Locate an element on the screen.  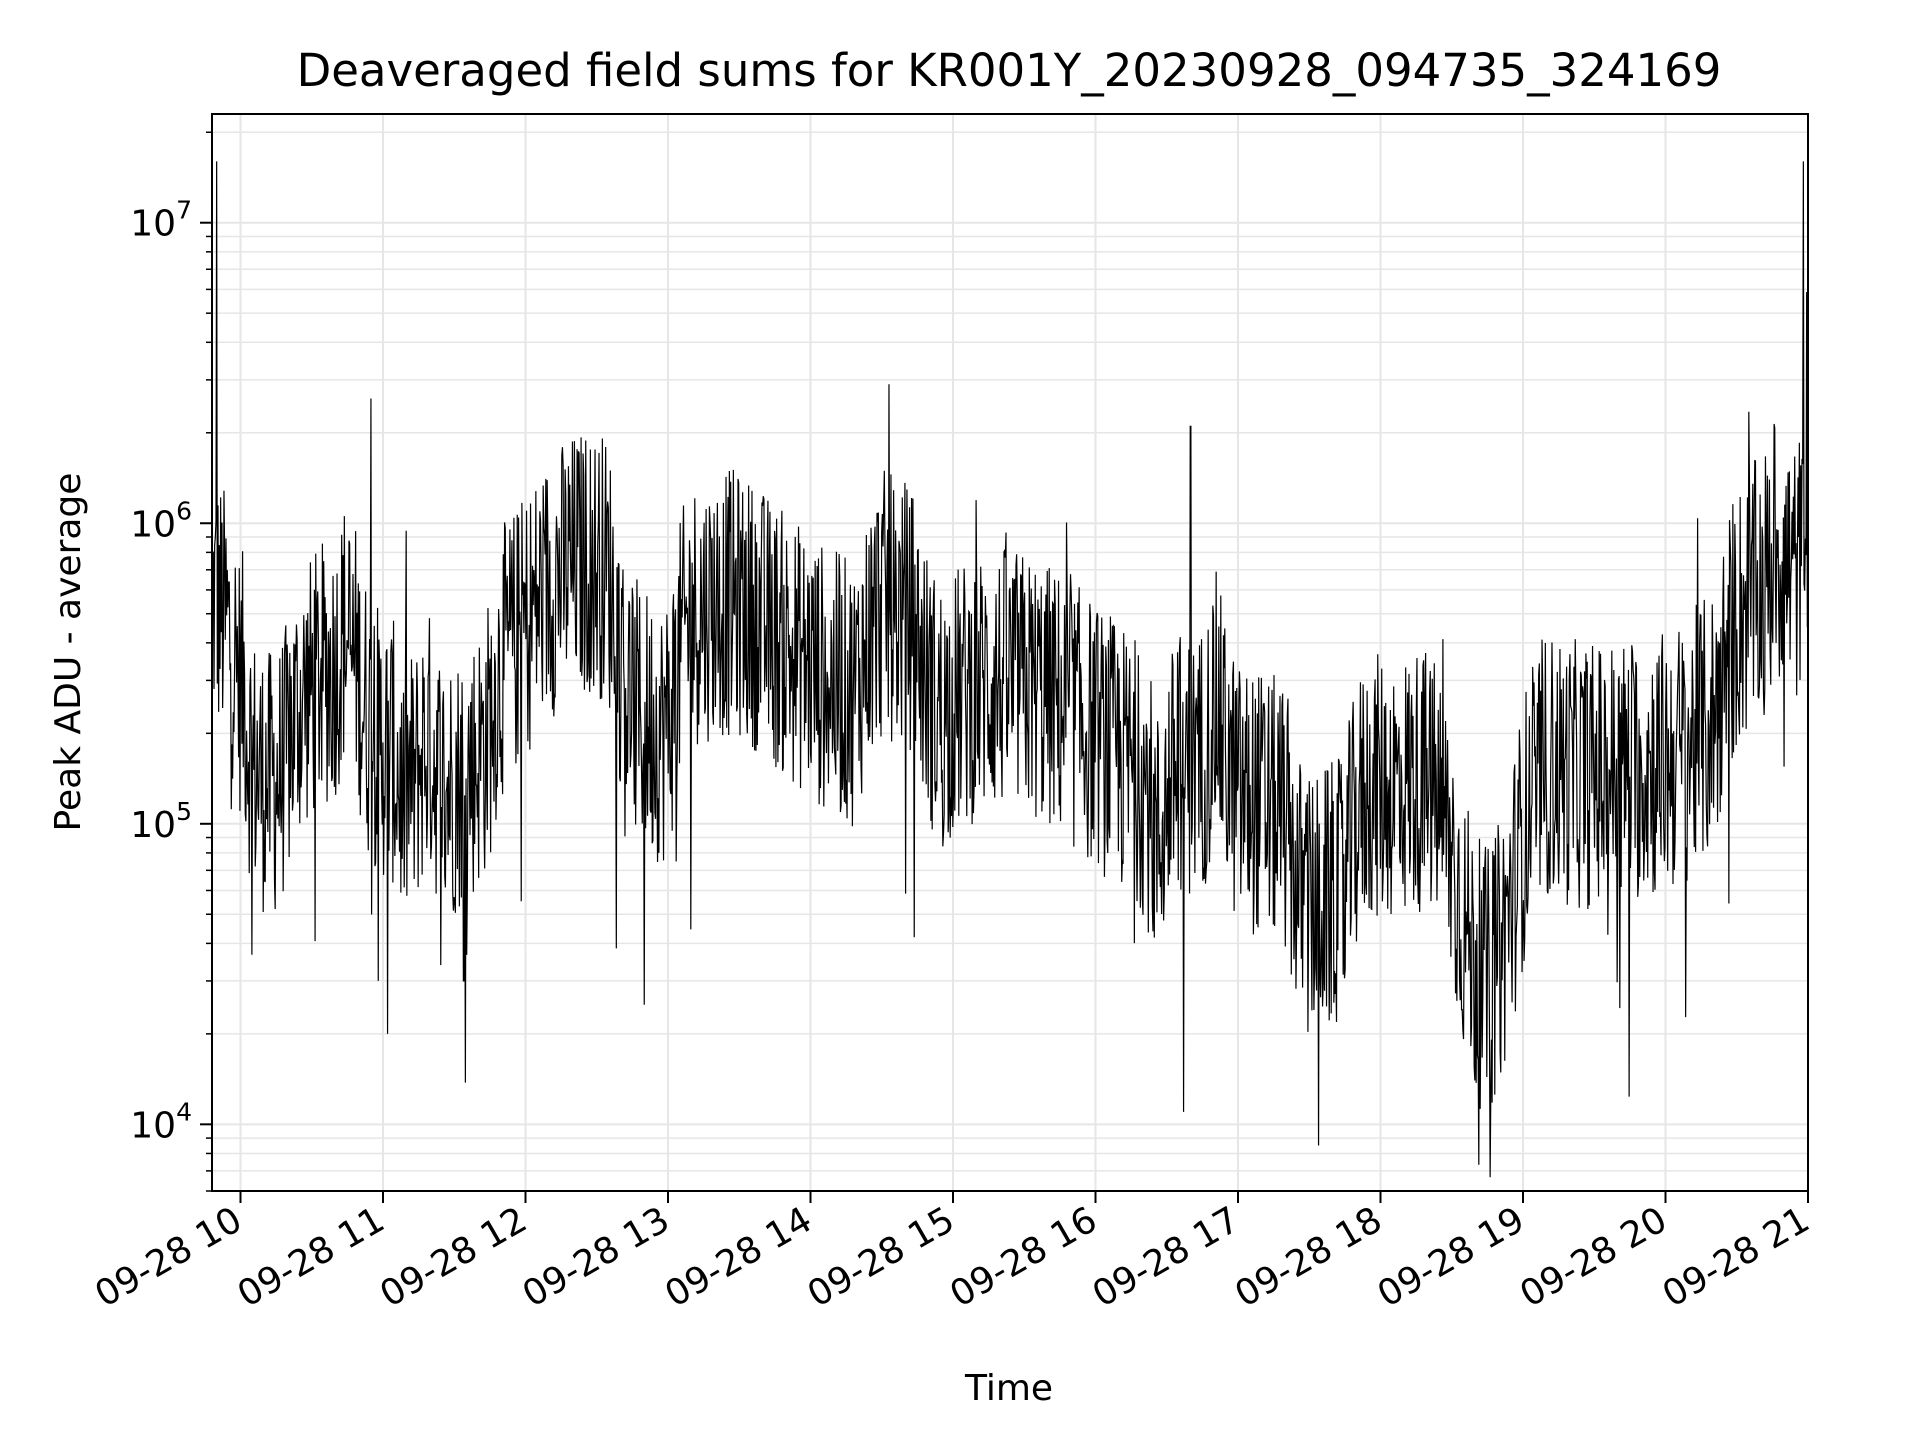
y-tick-label: 10⁷ is located at coordinates (161, 220).